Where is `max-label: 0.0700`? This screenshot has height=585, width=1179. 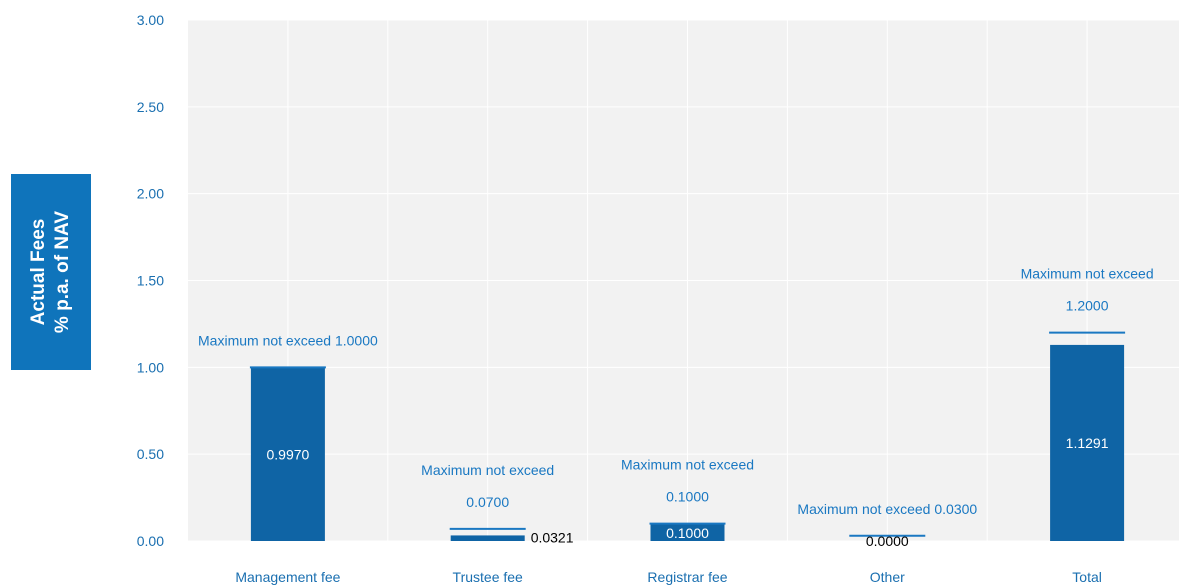
max-label: 0.0700 is located at coordinates (487, 502).